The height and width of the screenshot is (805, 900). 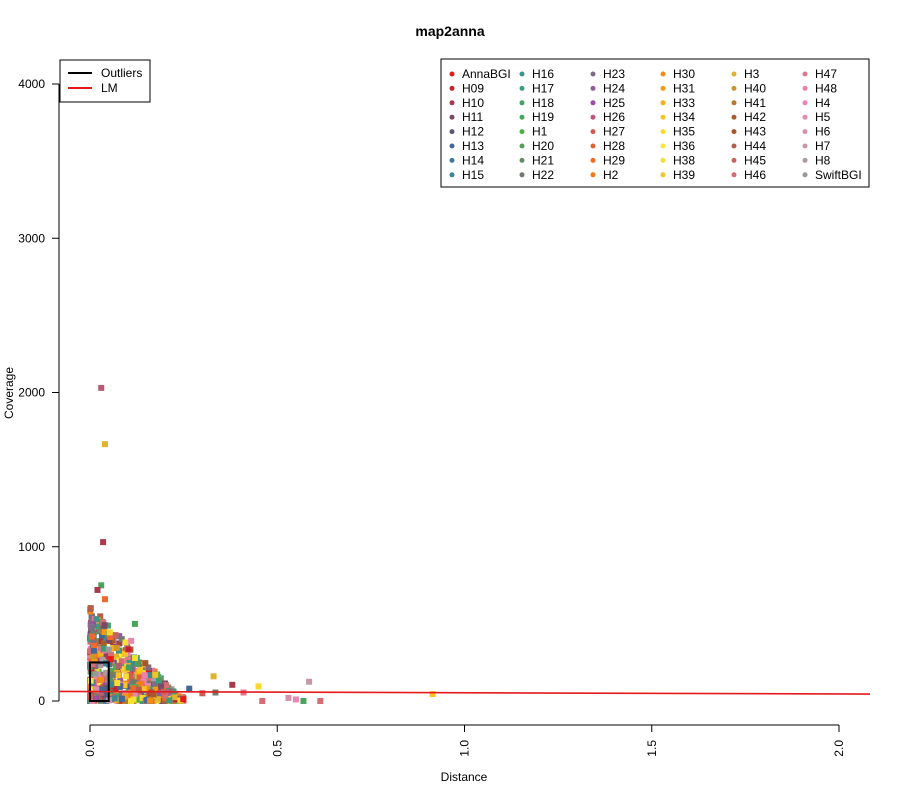 I want to click on point-legend-label: H34, so click(x=684, y=117).